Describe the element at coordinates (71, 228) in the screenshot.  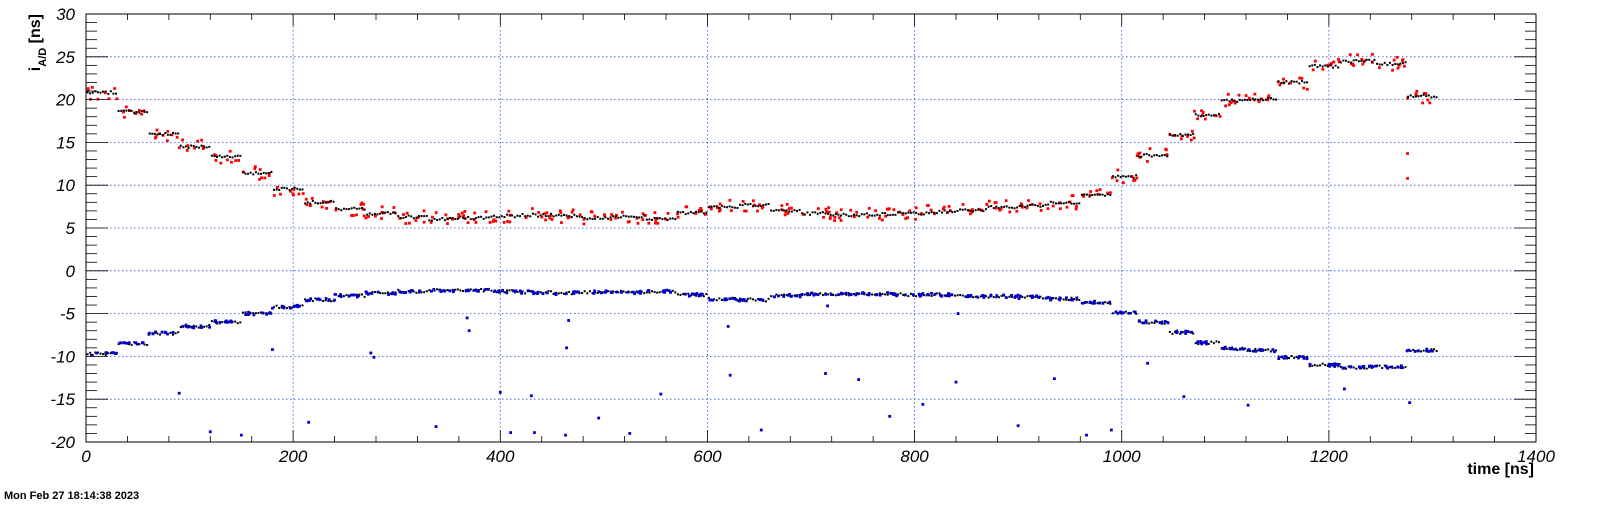
I see `y-tick-label: 5` at that location.